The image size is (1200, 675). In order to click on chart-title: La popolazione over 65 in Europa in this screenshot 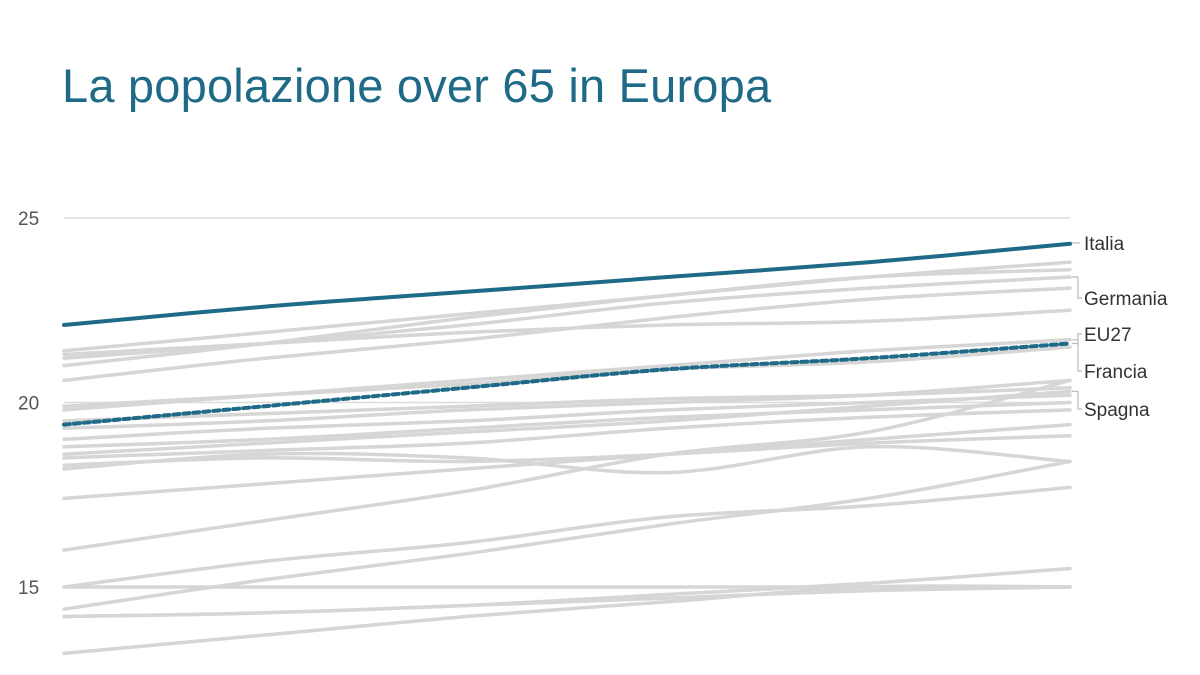, I will do `click(417, 85)`.